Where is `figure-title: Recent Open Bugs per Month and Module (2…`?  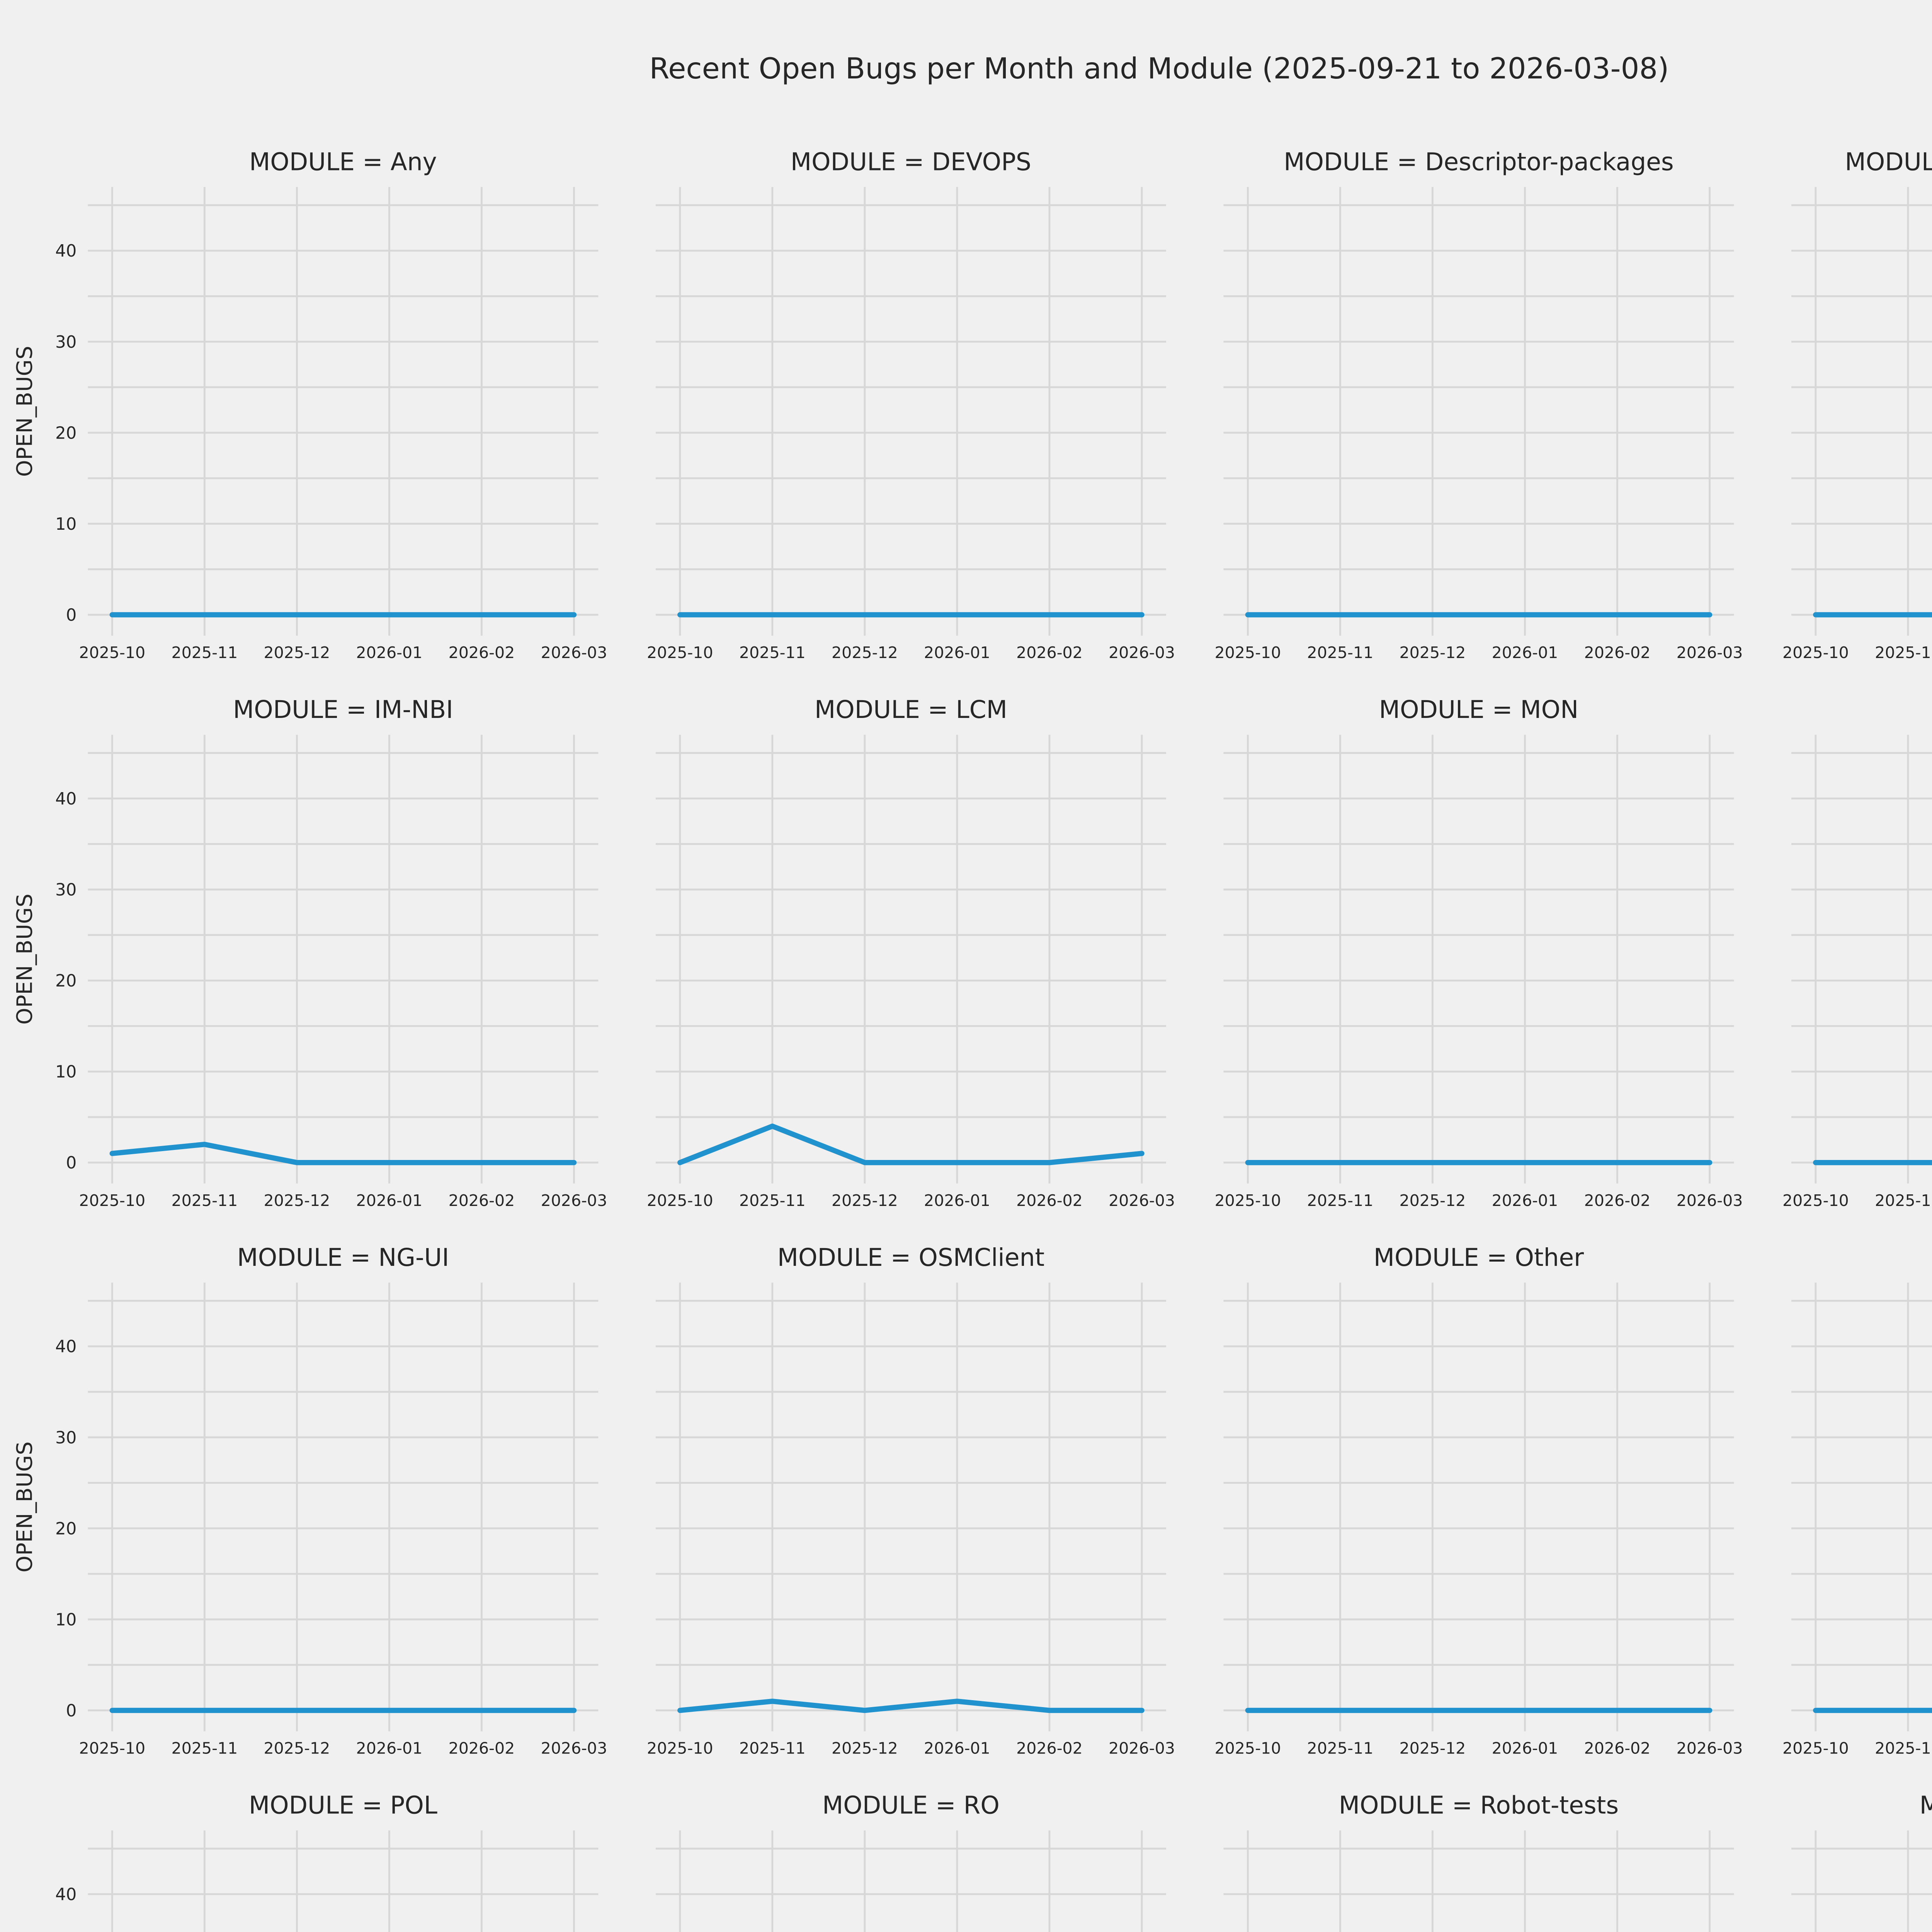
figure-title: Recent Open Bugs per Month and Module (2… is located at coordinates (1159, 69).